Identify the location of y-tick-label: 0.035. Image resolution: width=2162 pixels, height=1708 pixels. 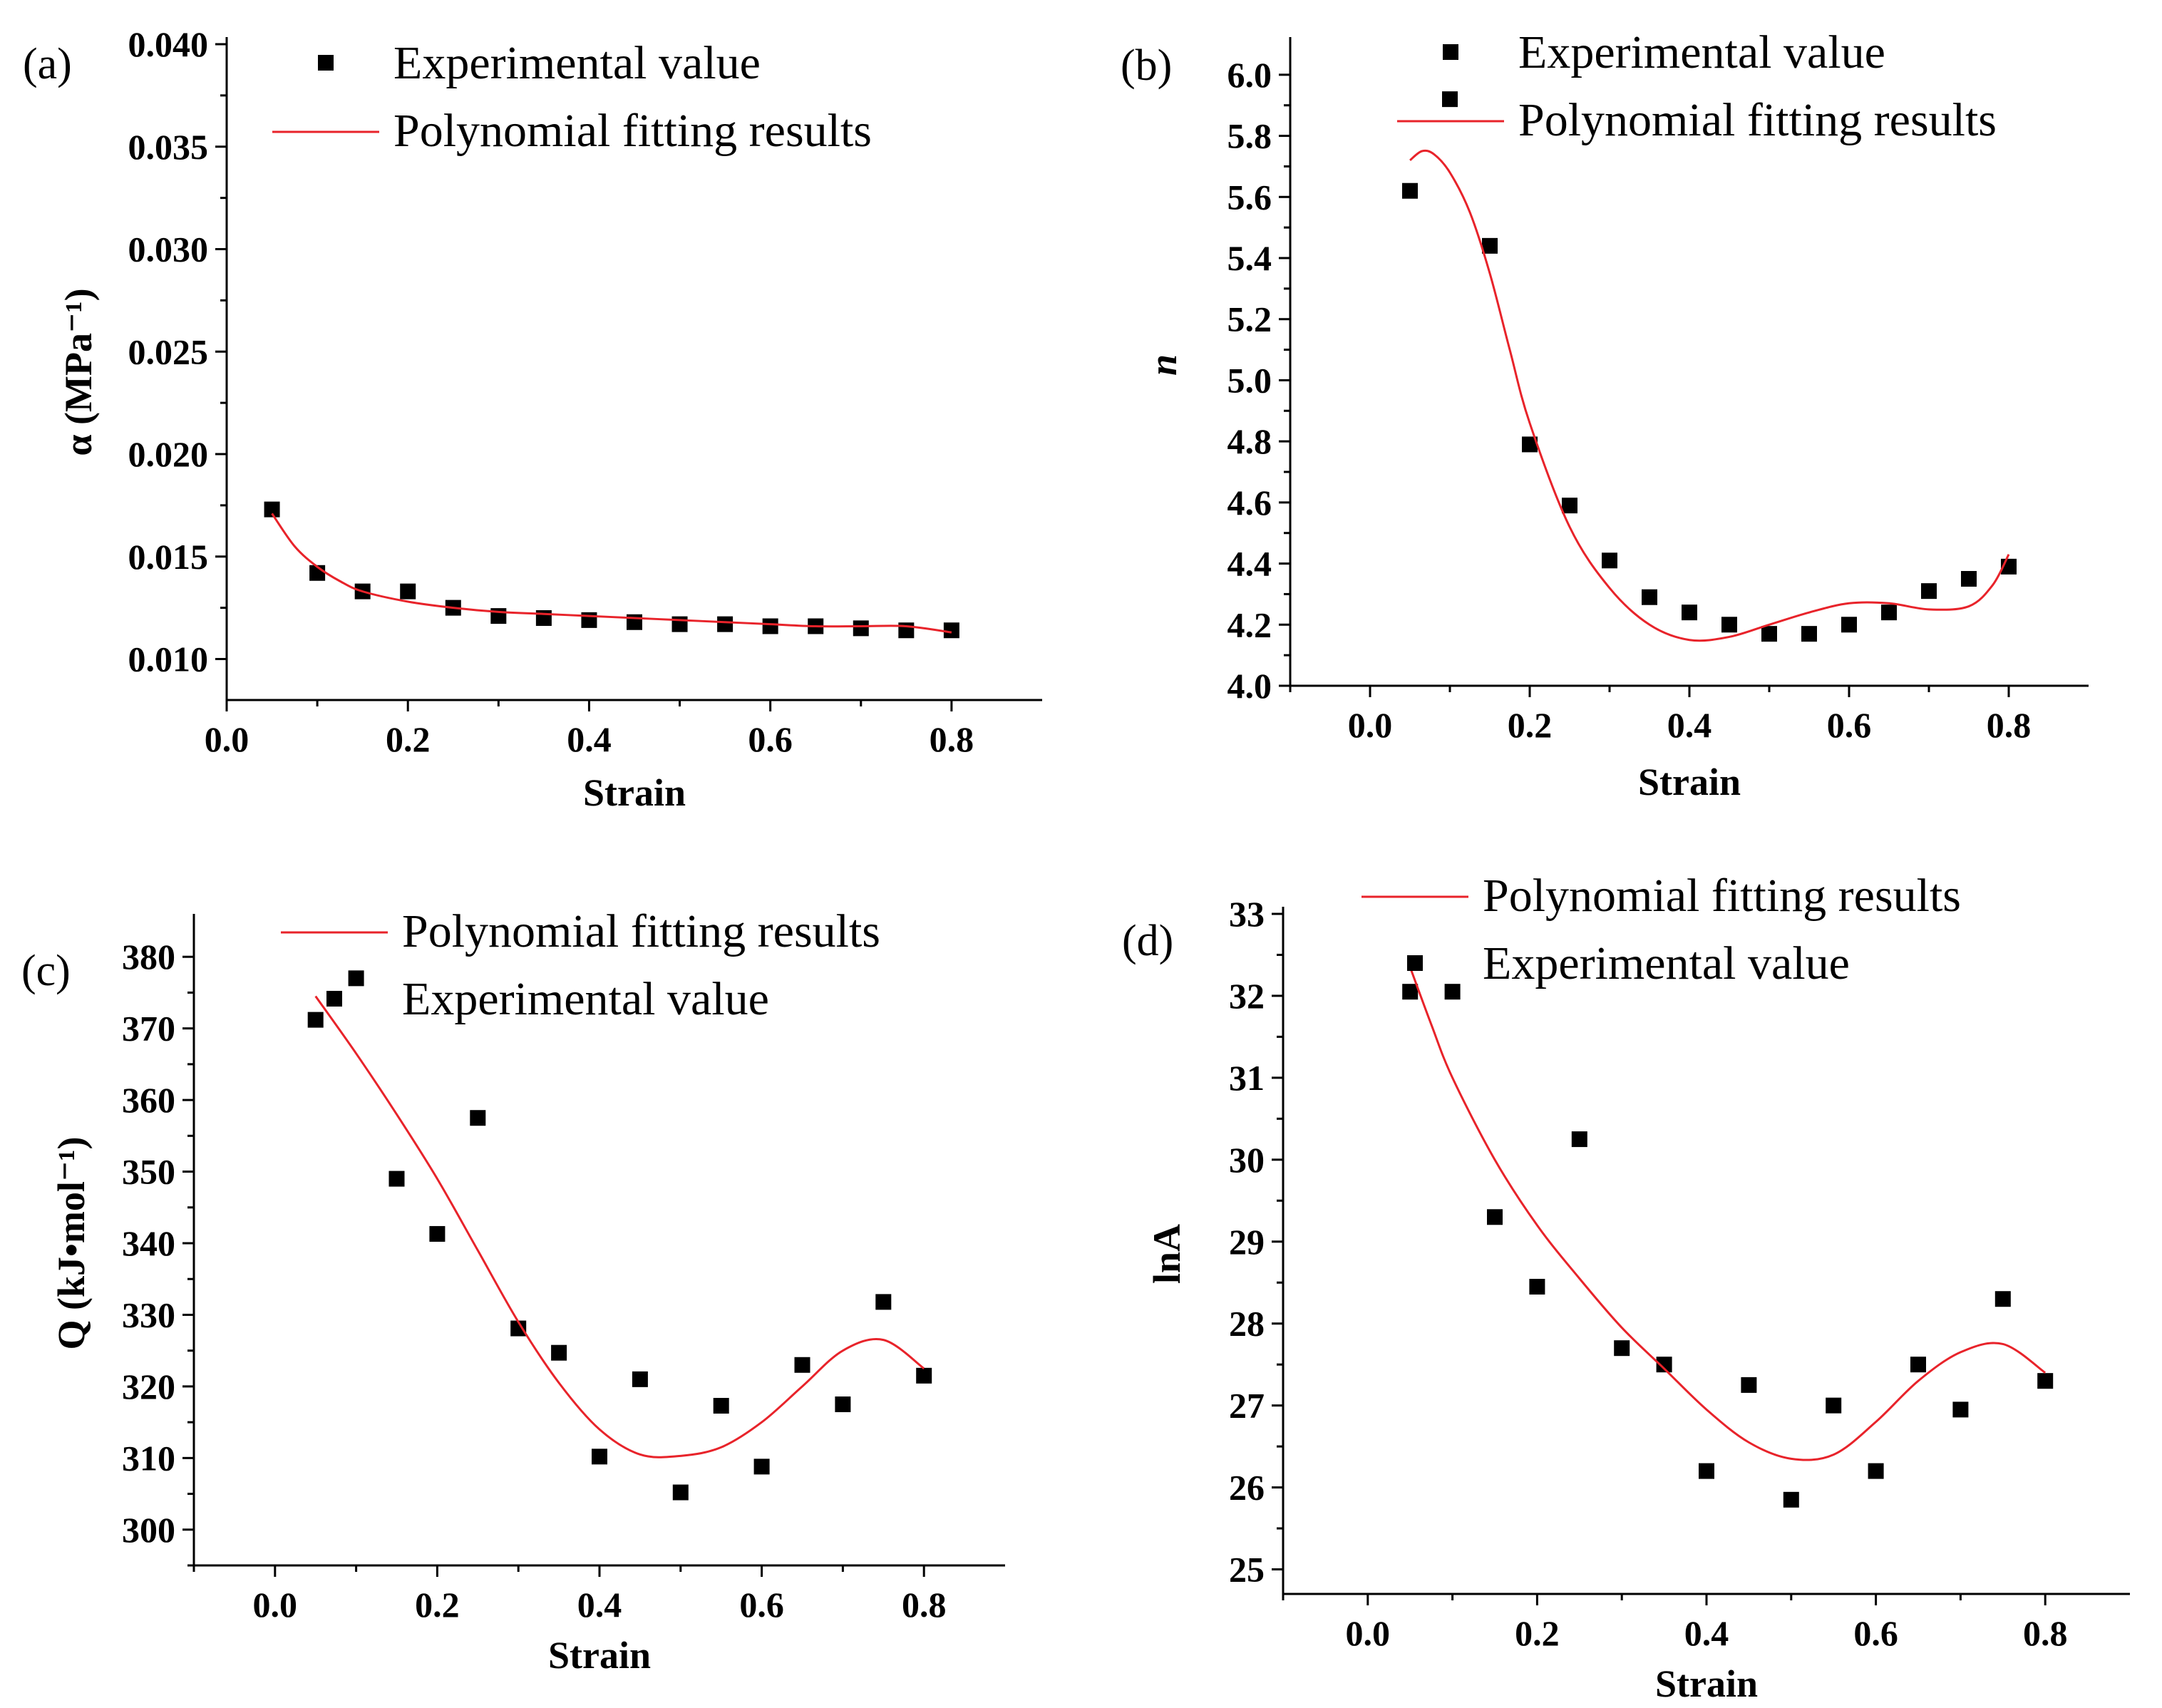
(168, 147).